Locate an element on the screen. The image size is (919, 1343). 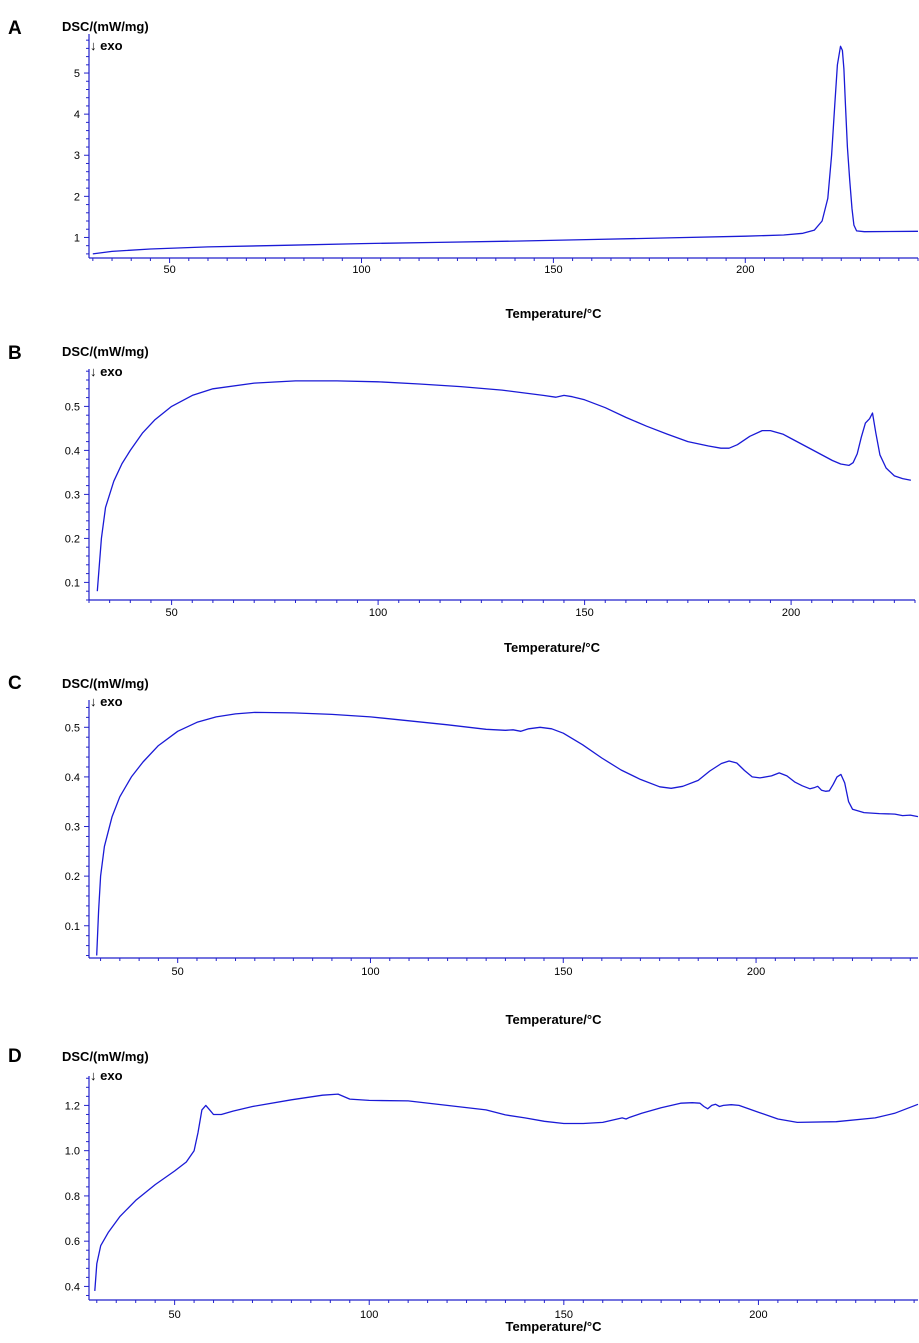
panel-label: A is located at coordinates (15, 28).